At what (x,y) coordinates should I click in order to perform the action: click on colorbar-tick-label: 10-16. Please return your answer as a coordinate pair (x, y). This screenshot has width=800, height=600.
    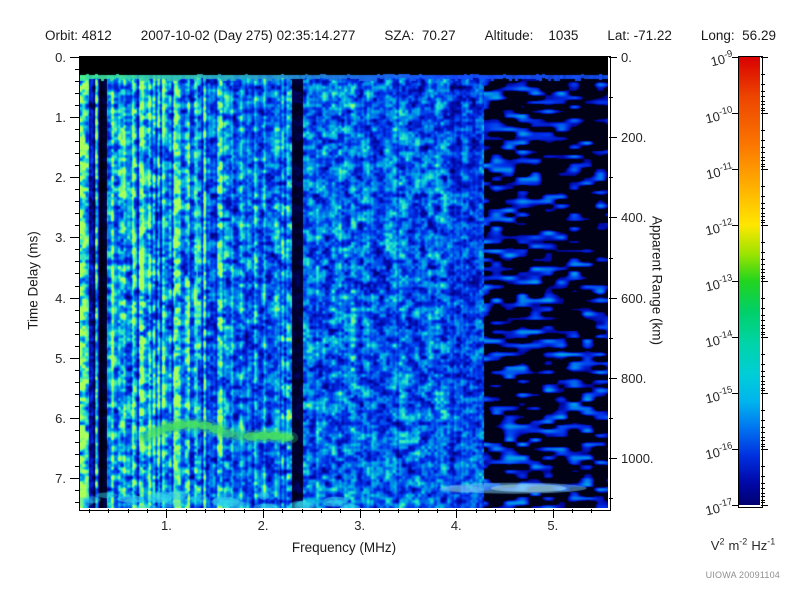
    Looking at the image, I should click on (718, 451).